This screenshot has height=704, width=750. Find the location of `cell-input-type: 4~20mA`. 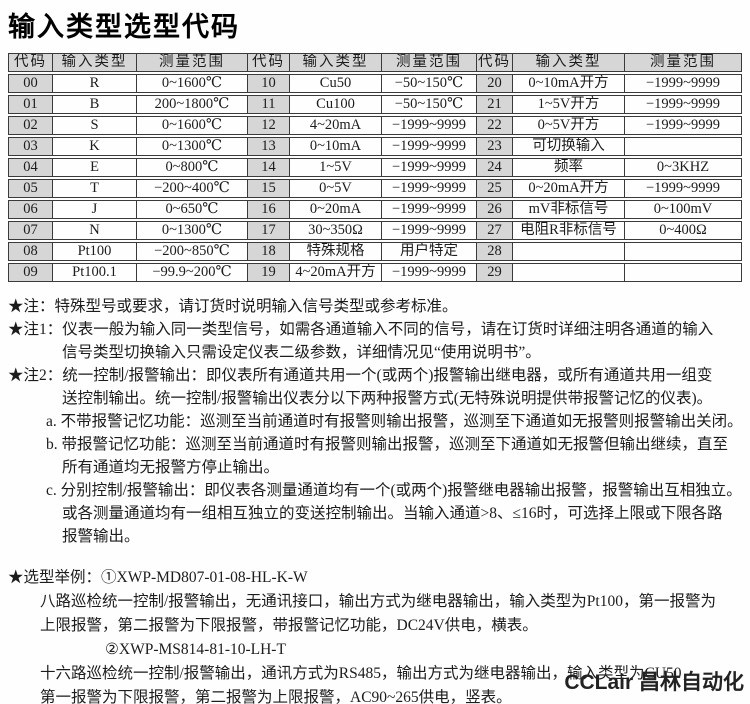

cell-input-type: 4~20mA is located at coordinates (336, 125).